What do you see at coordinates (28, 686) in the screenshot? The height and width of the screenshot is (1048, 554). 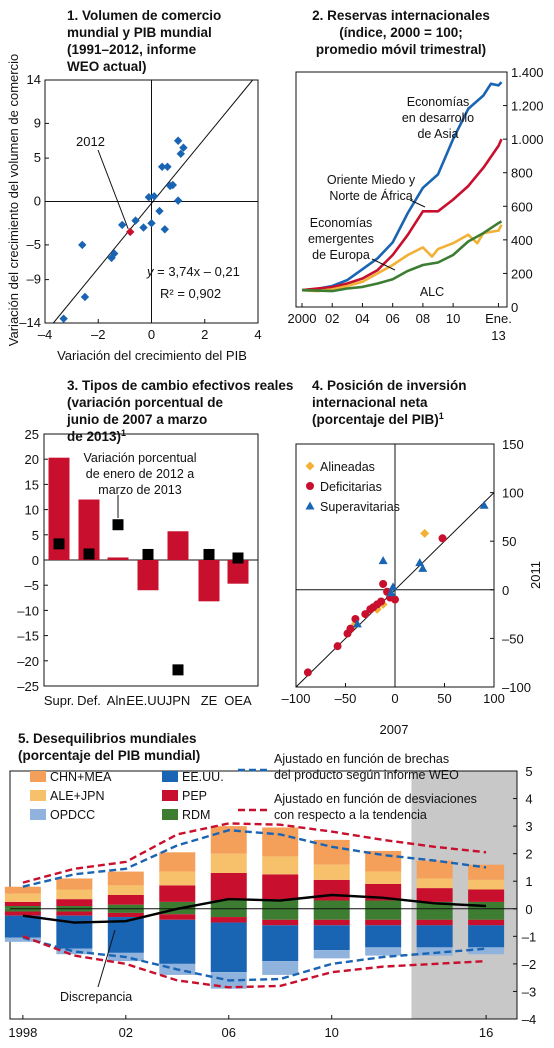 I see `y-tick-label: –25` at bounding box center [28, 686].